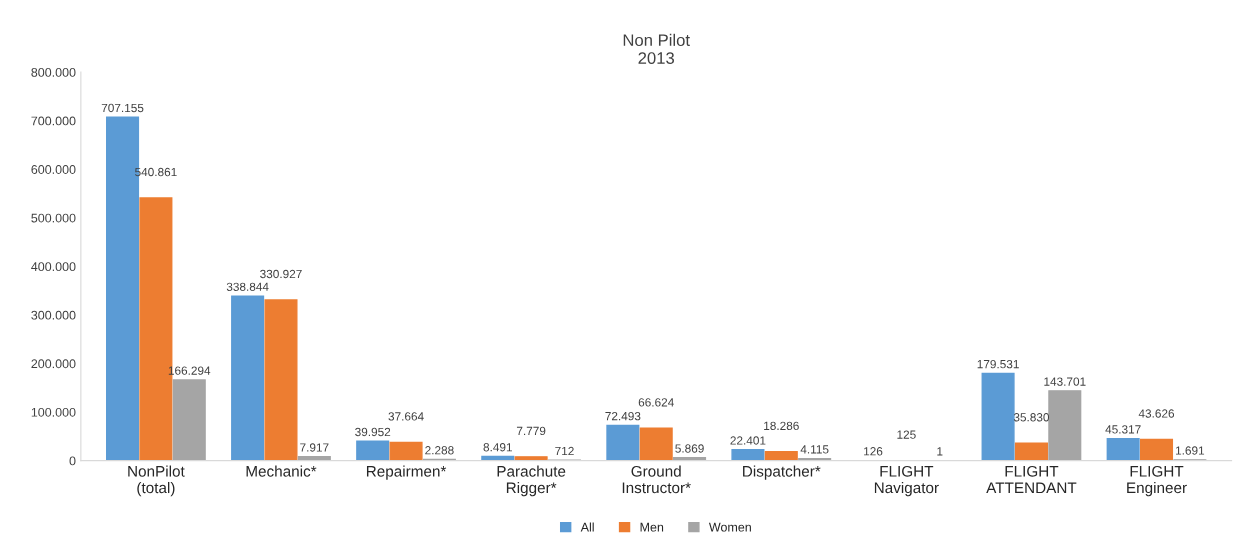  Describe the element at coordinates (439, 450) in the screenshot. I see `data-label: 2.288` at that location.